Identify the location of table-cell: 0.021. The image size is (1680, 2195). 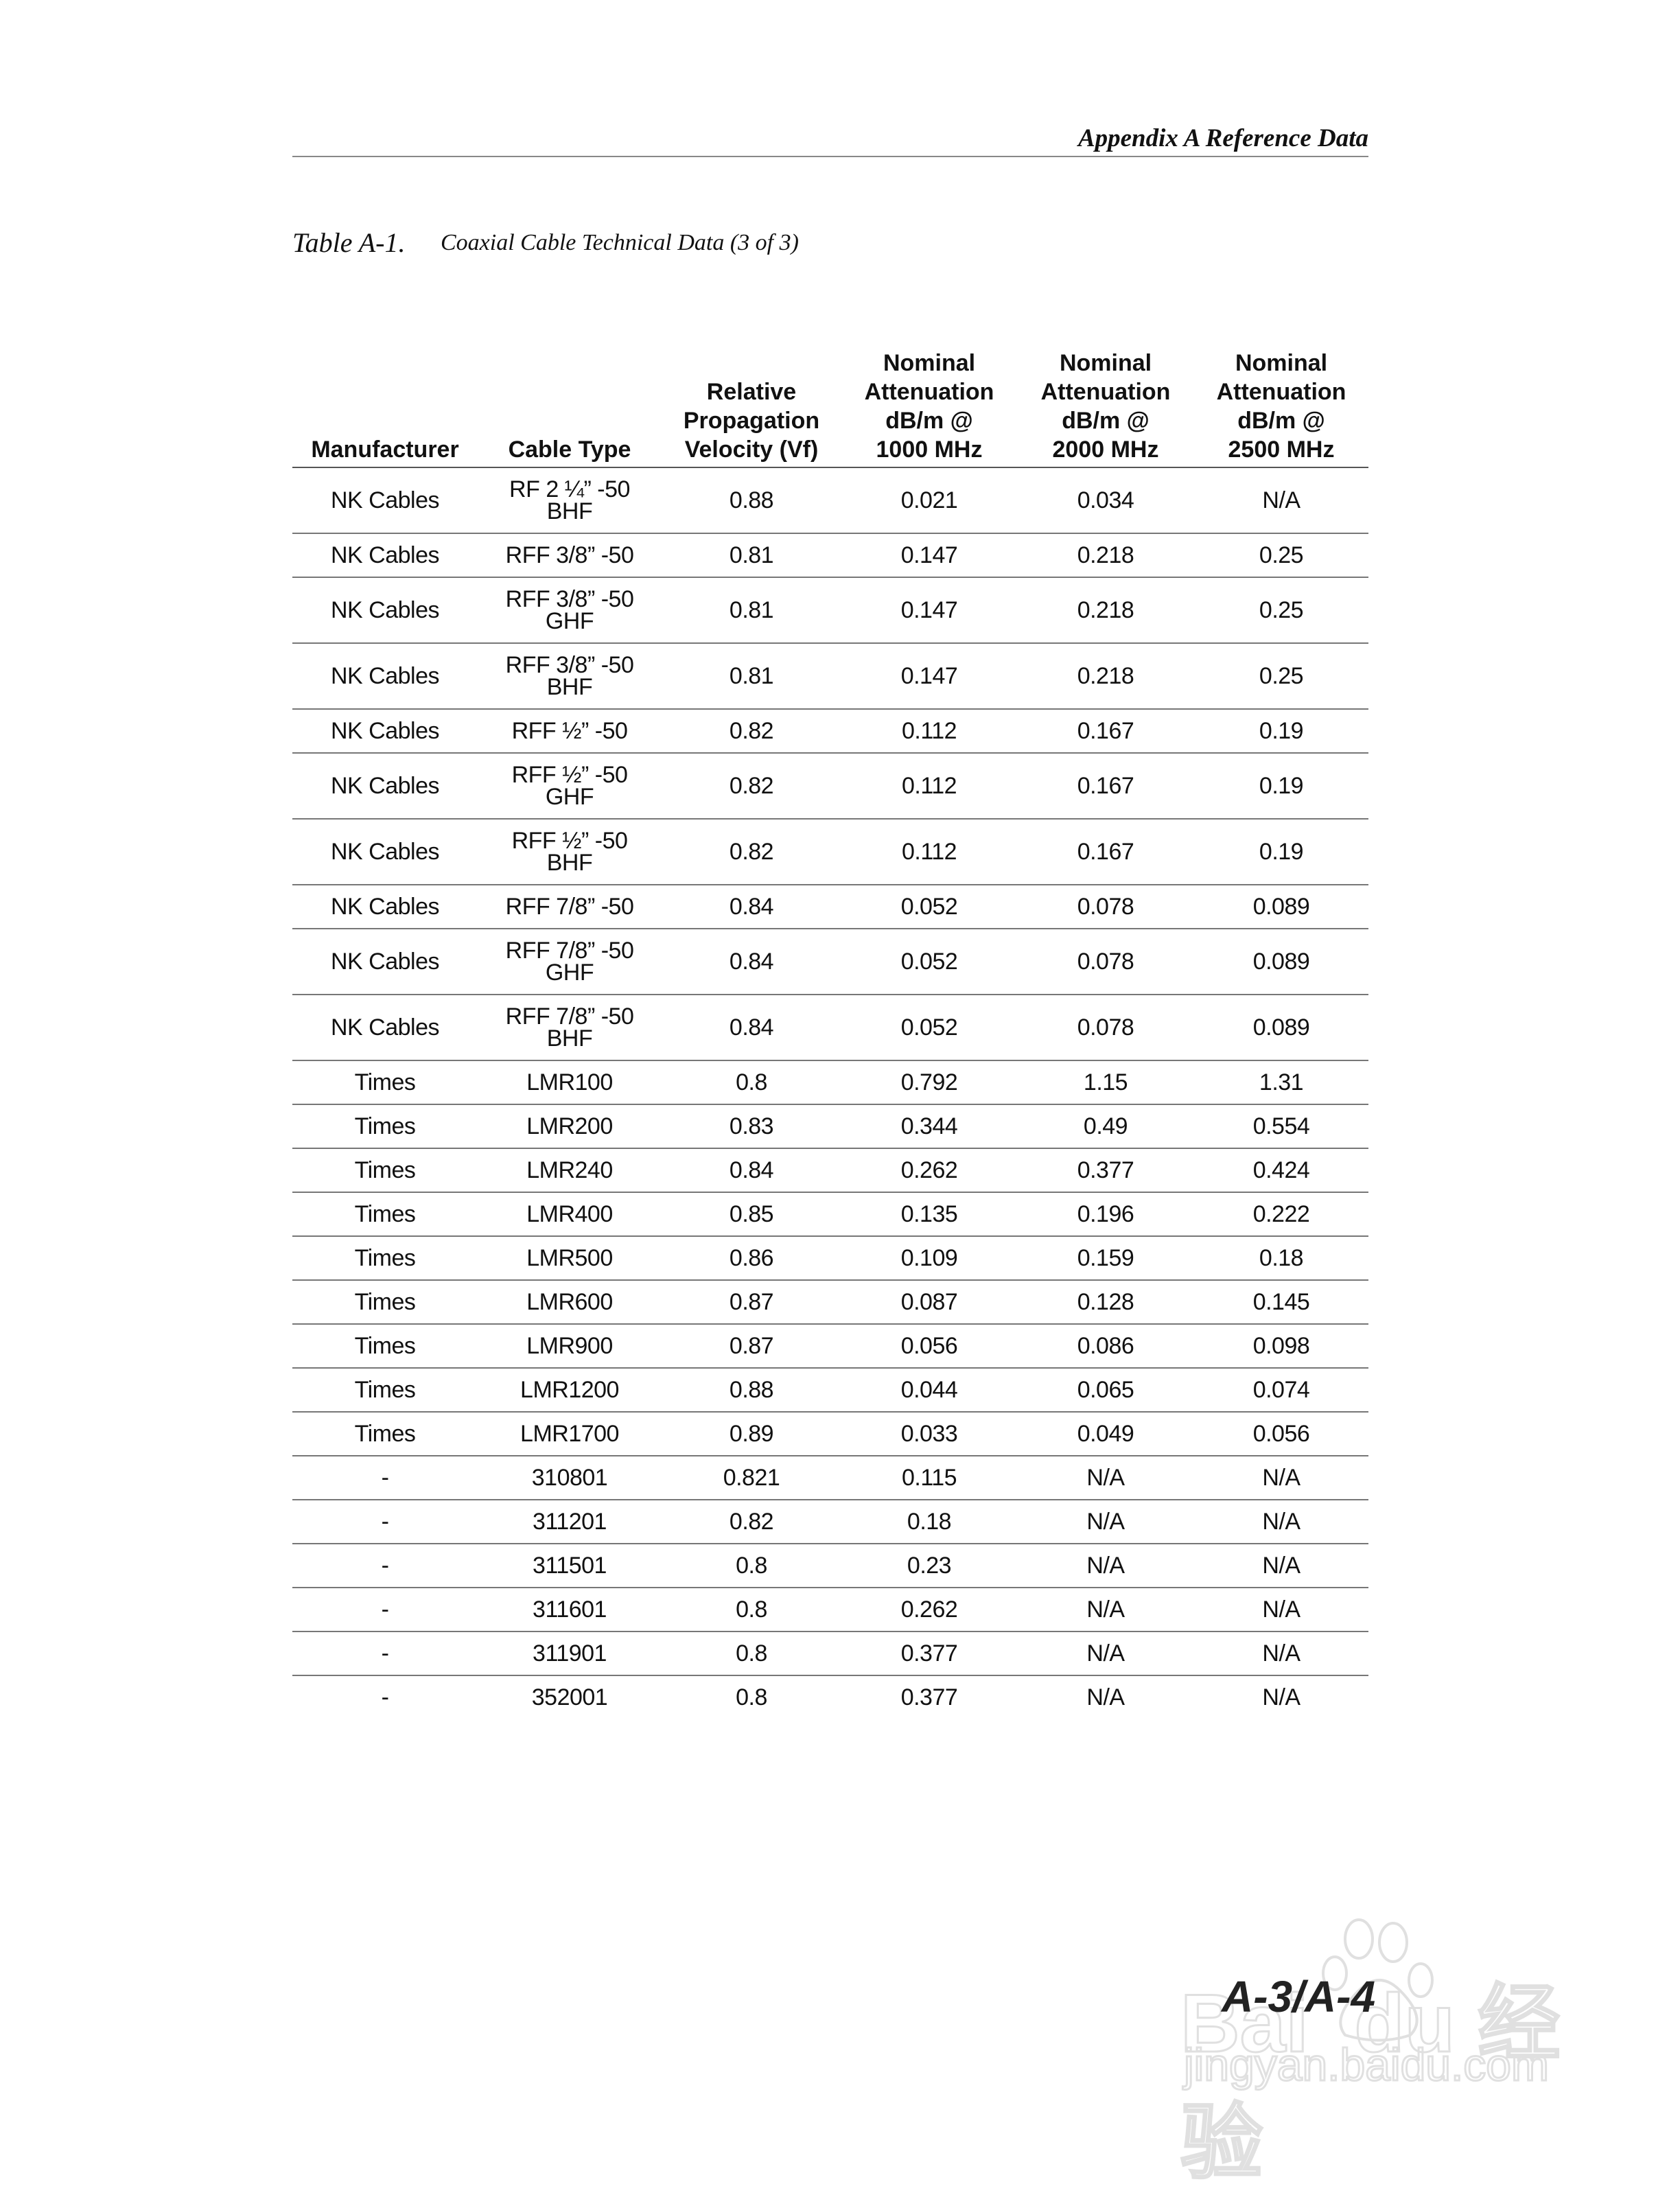
(929, 500).